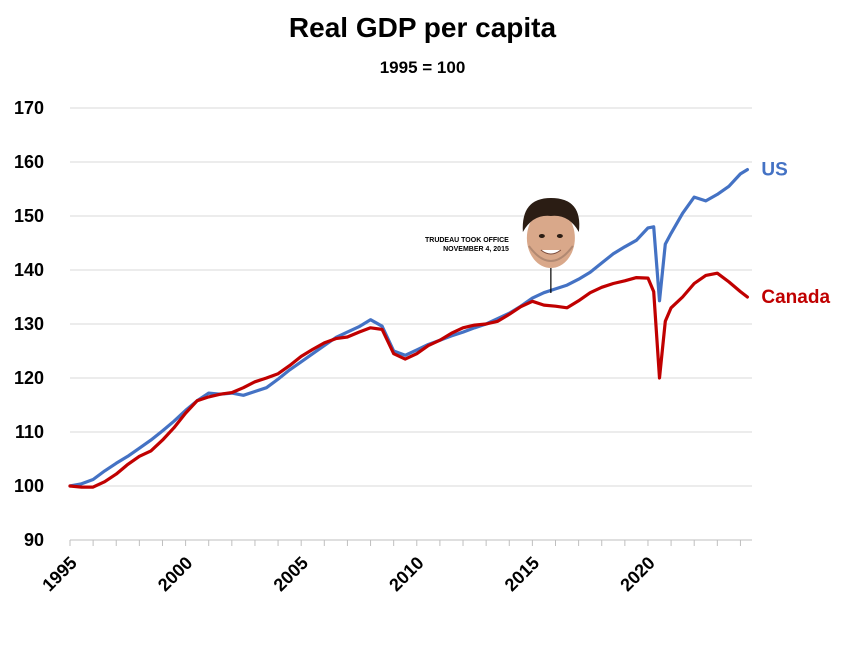  What do you see at coordinates (29, 432) in the screenshot?
I see `y-tick-label: 110` at bounding box center [29, 432].